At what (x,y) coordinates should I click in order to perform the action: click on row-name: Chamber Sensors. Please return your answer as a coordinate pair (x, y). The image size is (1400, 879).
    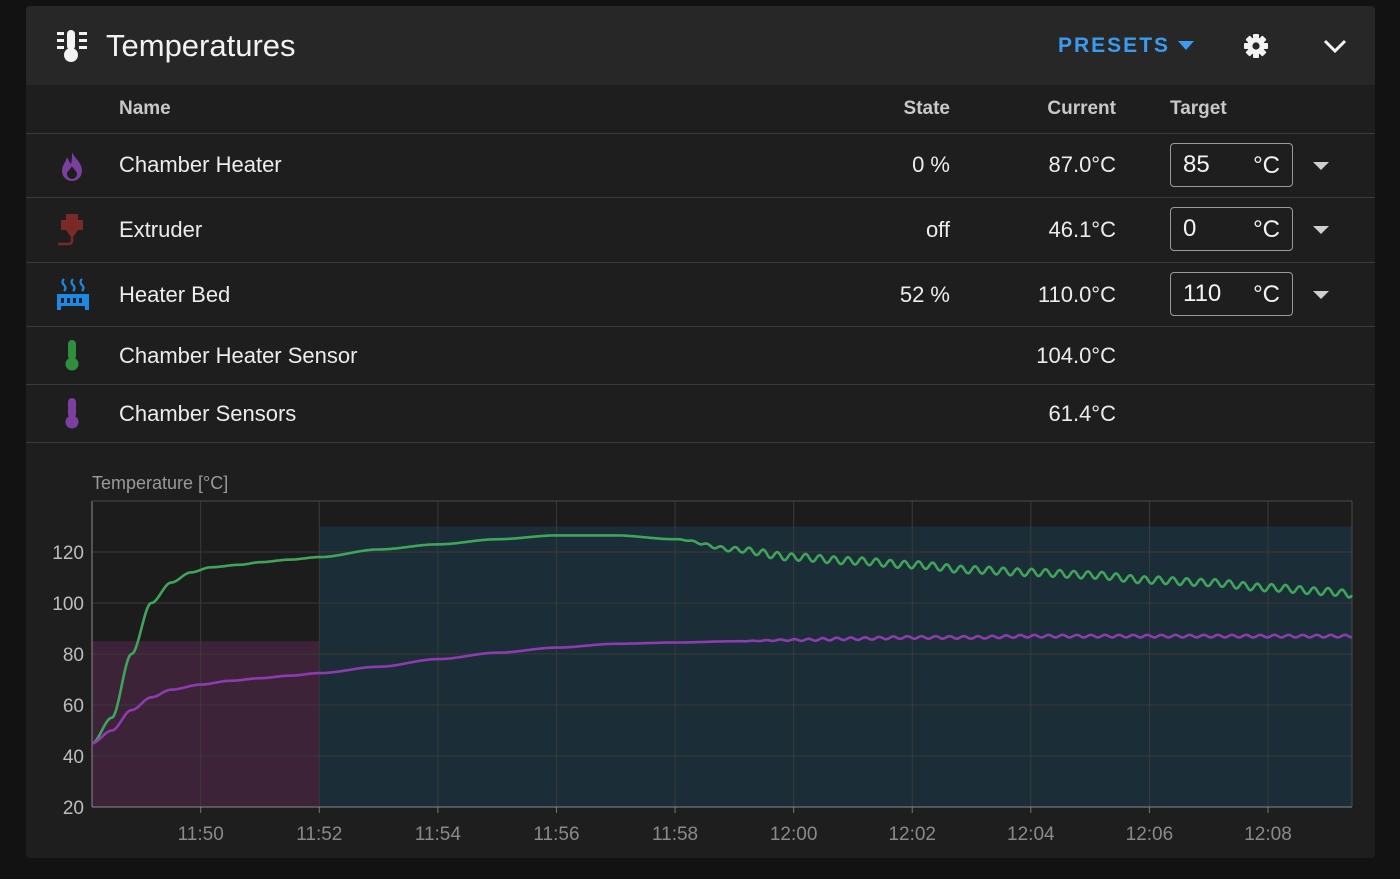
    Looking at the image, I should click on (208, 413).